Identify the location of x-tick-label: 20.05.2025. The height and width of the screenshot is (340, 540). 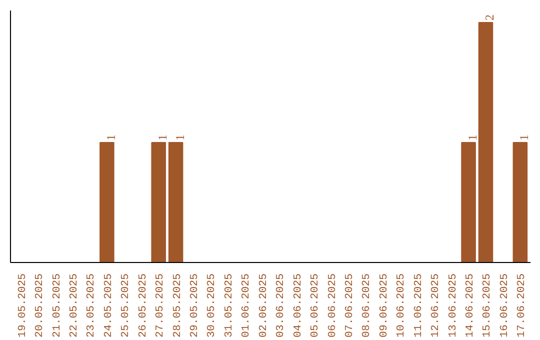
(40, 305).